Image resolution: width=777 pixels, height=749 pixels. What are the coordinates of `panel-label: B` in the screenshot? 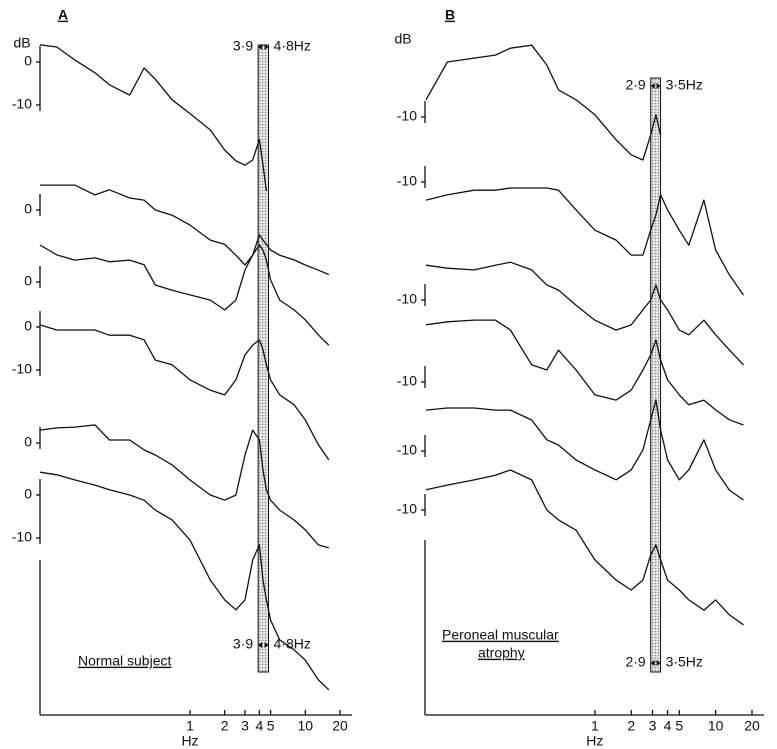 It's located at (450, 15).